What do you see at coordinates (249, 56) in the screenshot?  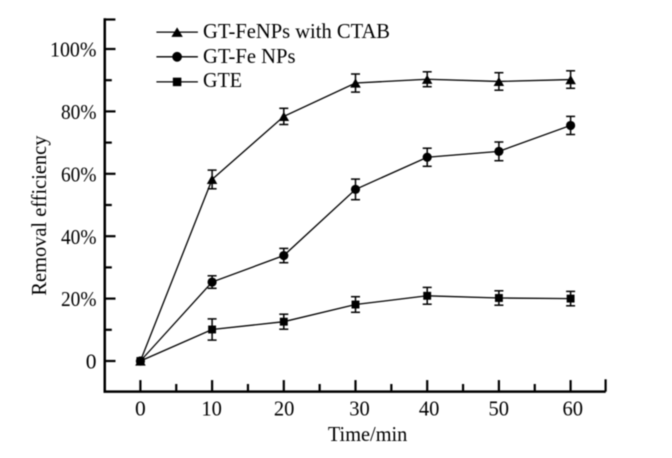 I see `svg-text: GT-Fe NPs` at bounding box center [249, 56].